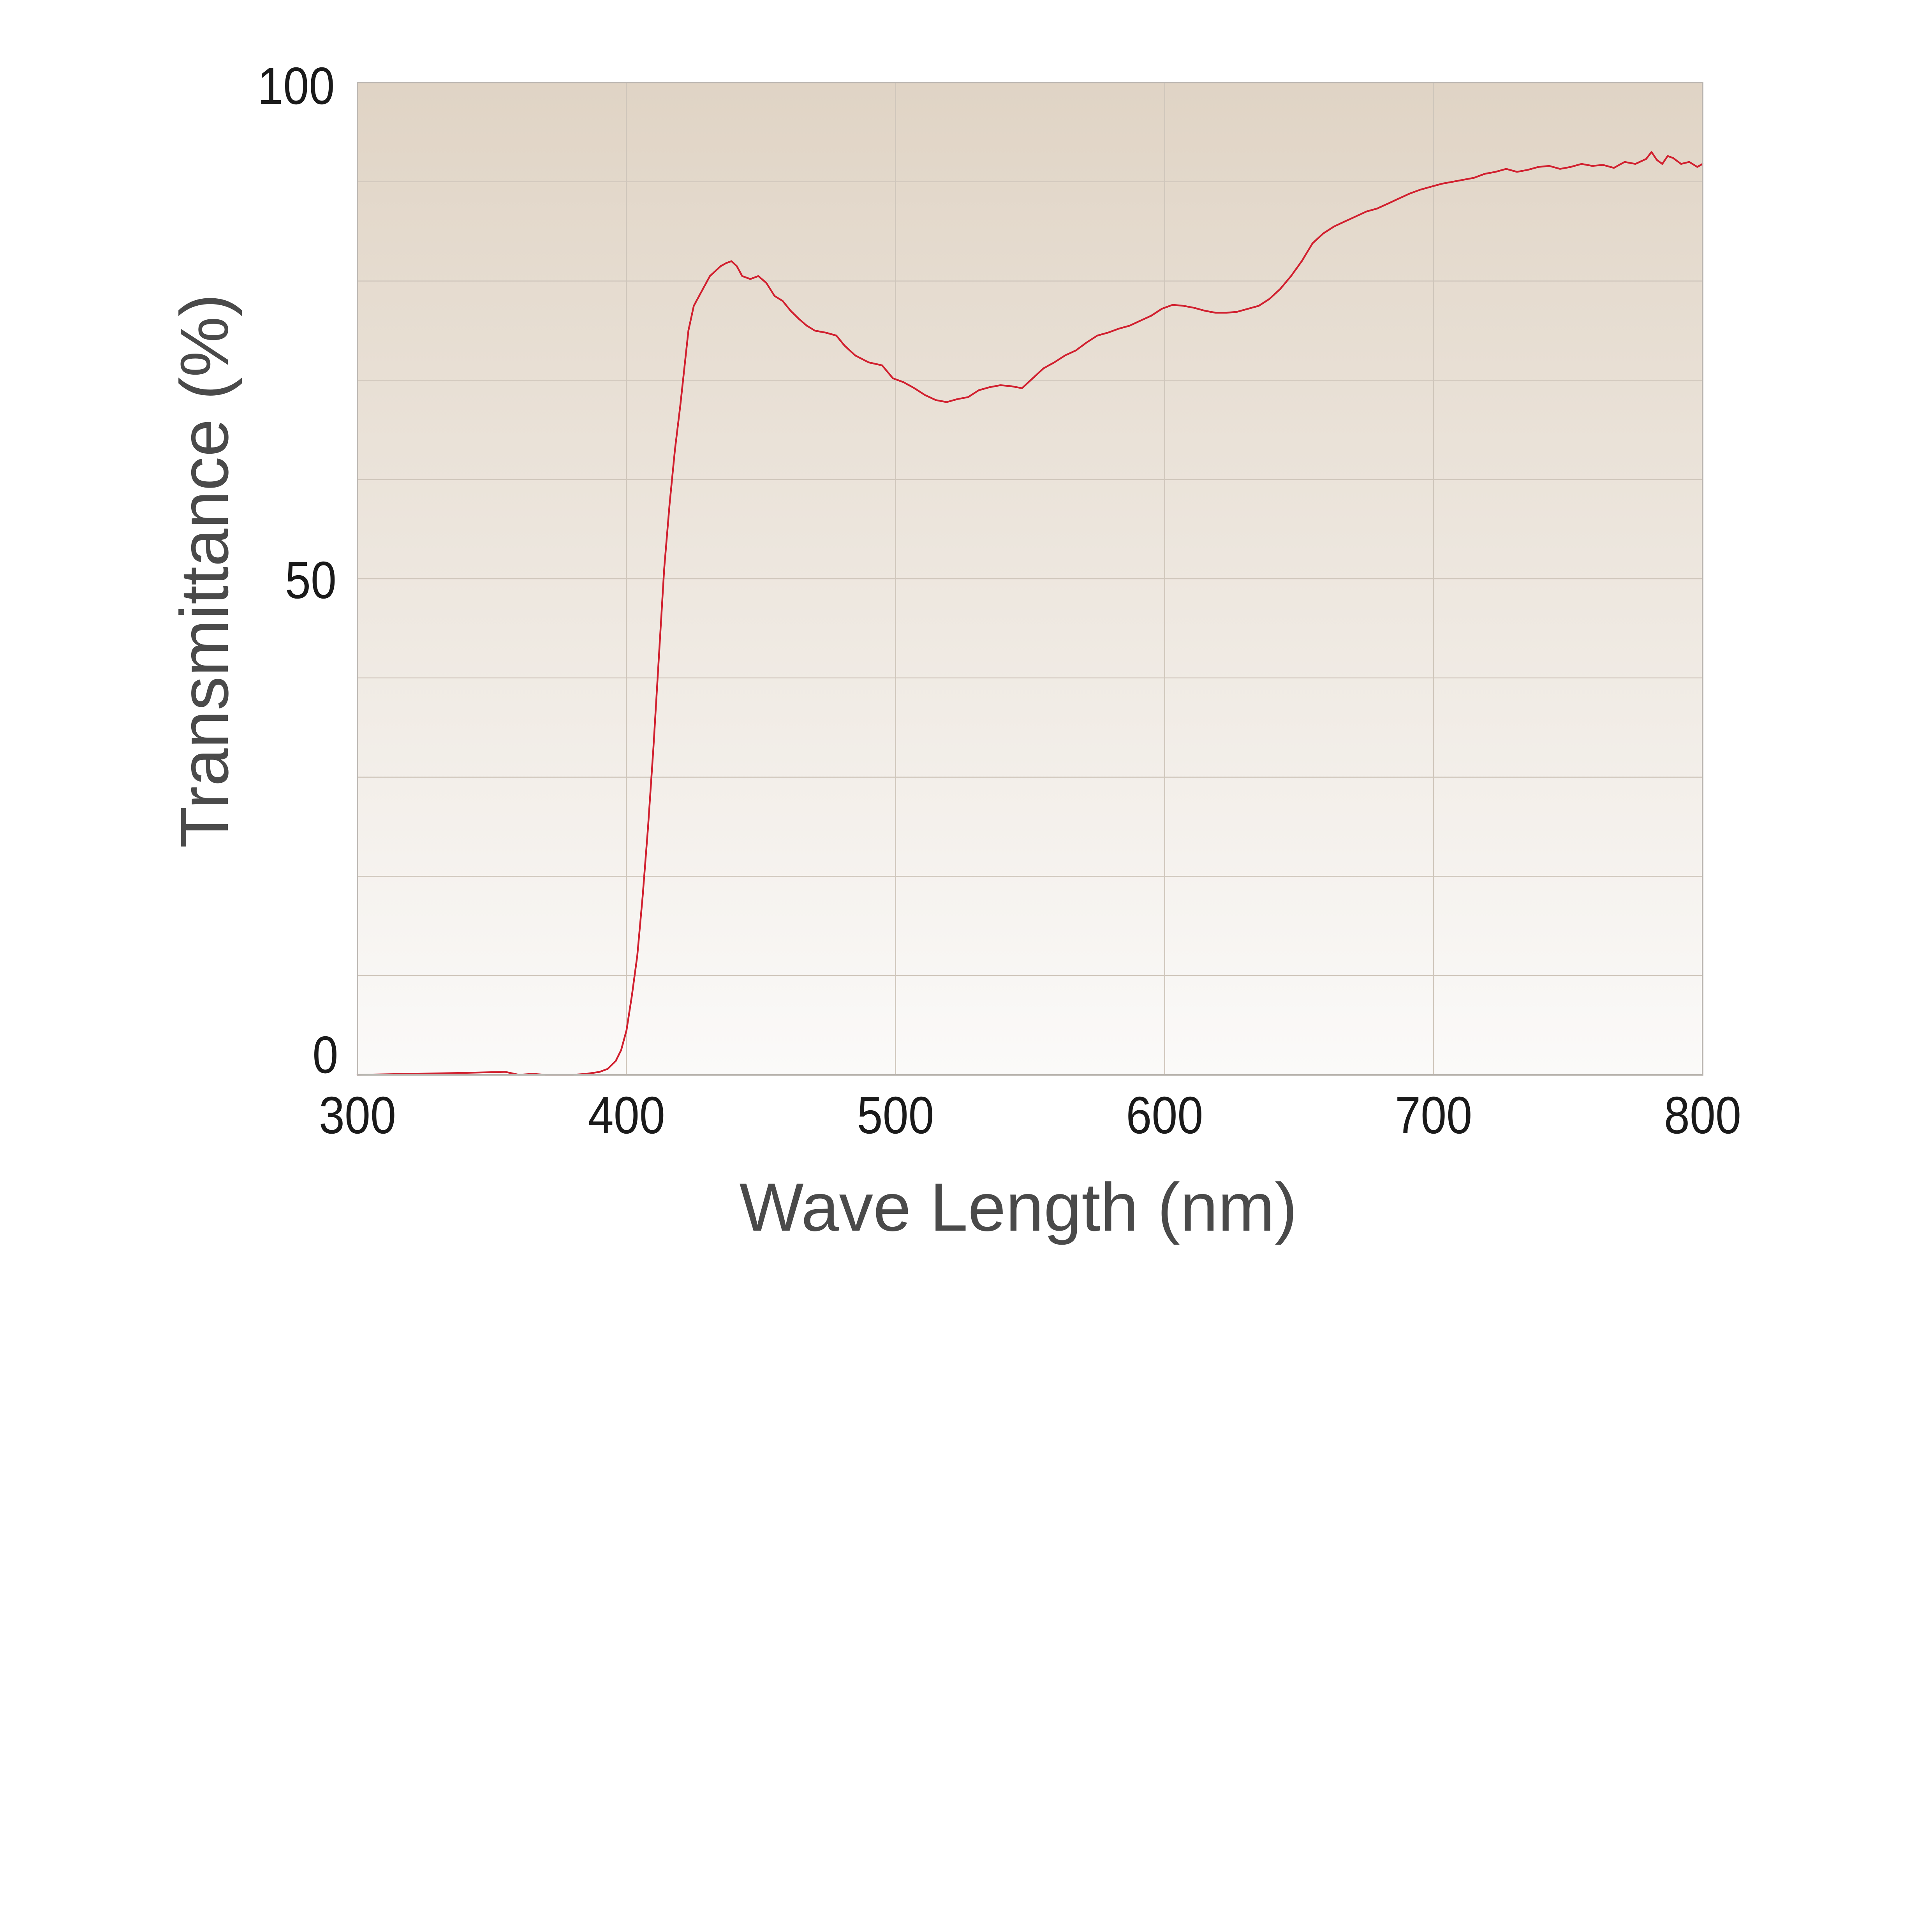  Describe the element at coordinates (296, 85) in the screenshot. I see `y-tick-label: 100` at that location.